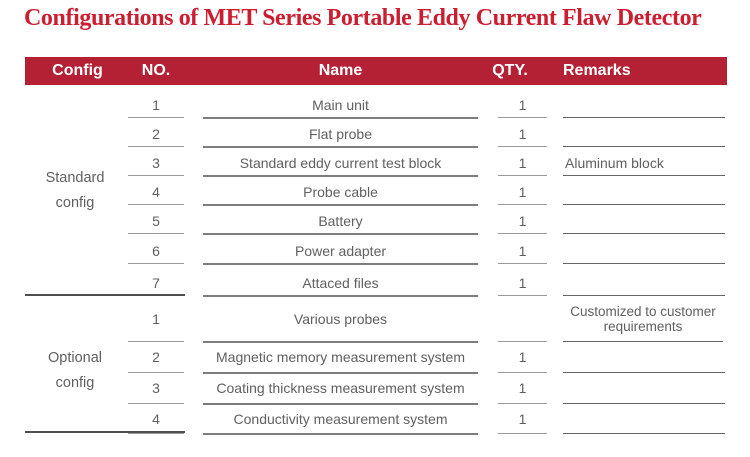  Describe the element at coordinates (340, 222) in the screenshot. I see `name-cell: Battery` at that location.